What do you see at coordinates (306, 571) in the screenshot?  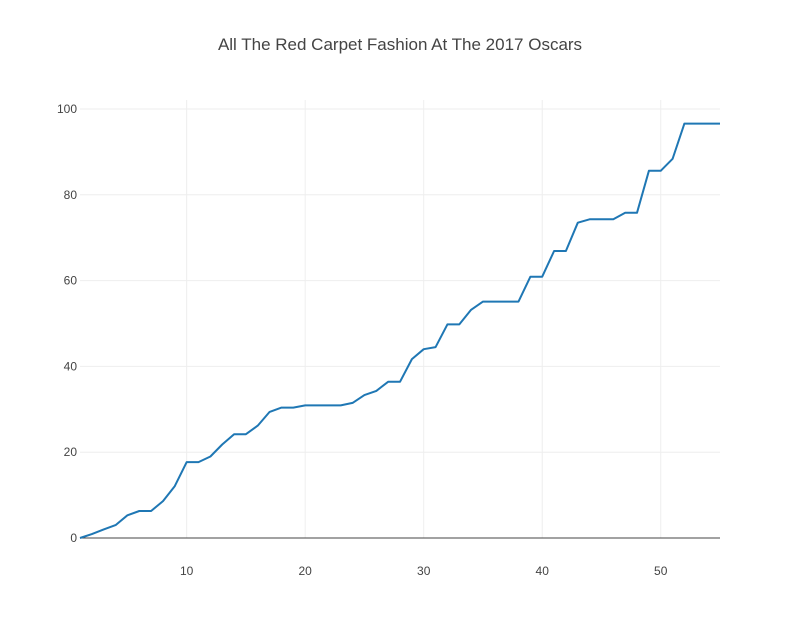 I see `x-tick-label: 20` at bounding box center [306, 571].